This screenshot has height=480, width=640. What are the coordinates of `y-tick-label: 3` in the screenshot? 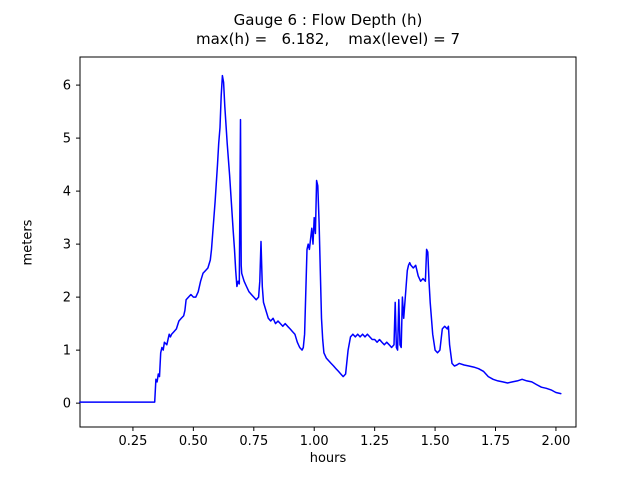 It's located at (67, 245).